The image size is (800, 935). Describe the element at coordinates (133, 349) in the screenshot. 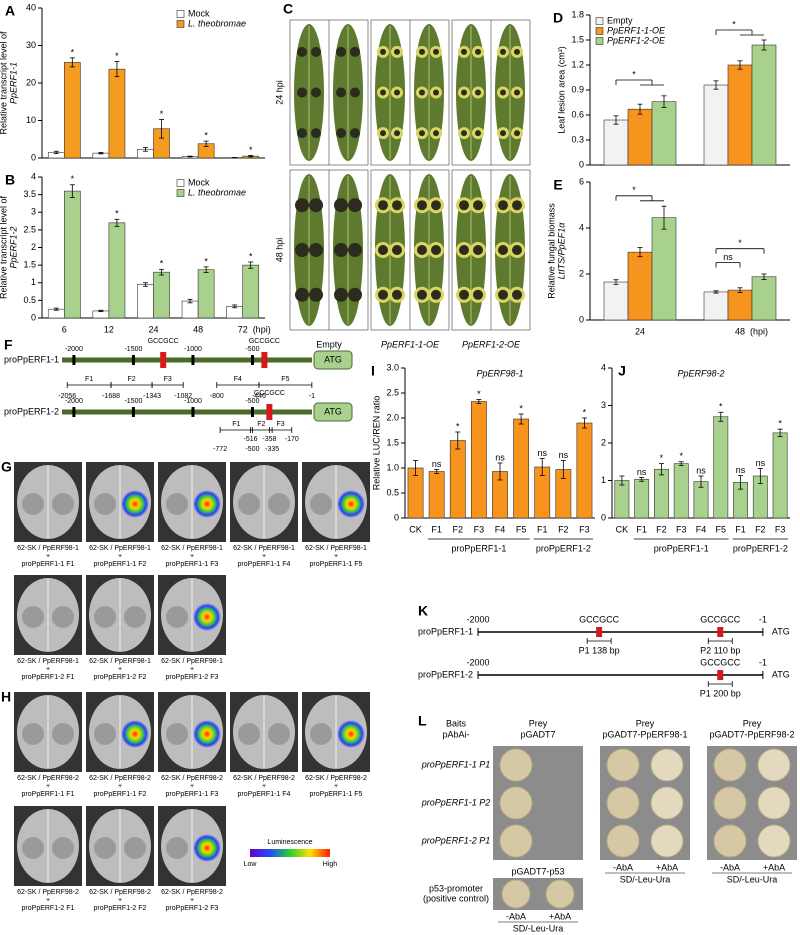

I see `position-label: -1500` at that location.